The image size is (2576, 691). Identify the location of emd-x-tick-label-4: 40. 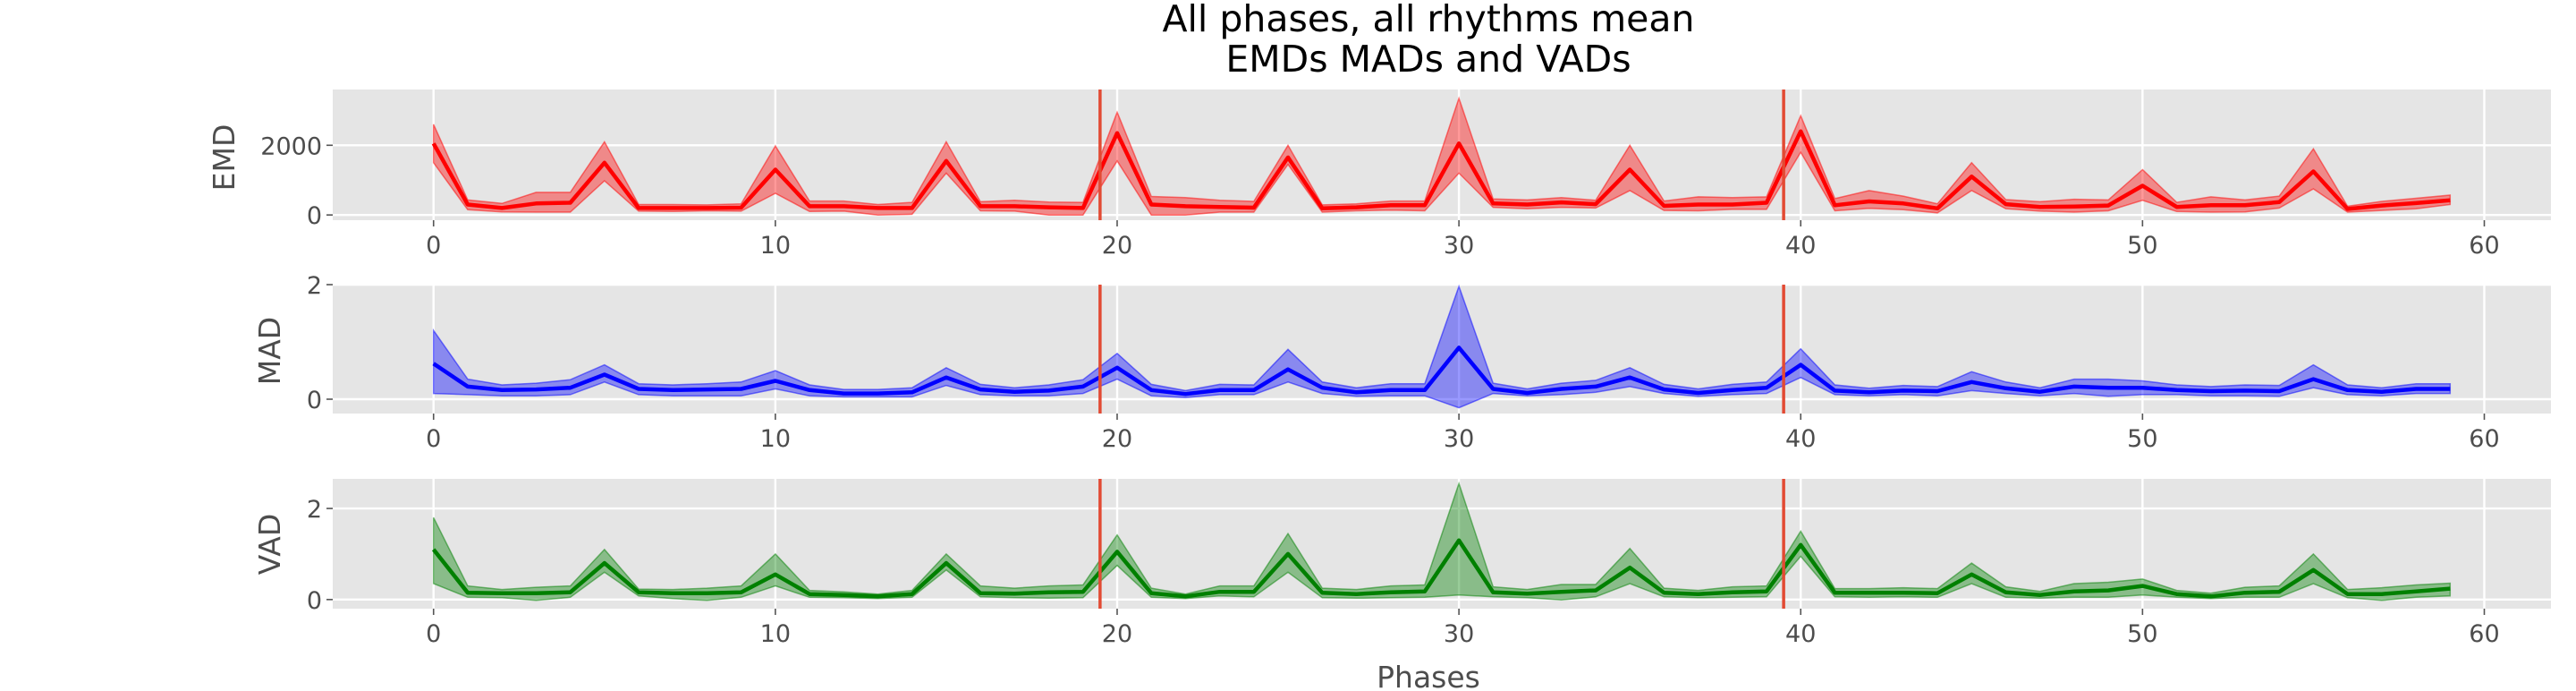
(1800, 246).